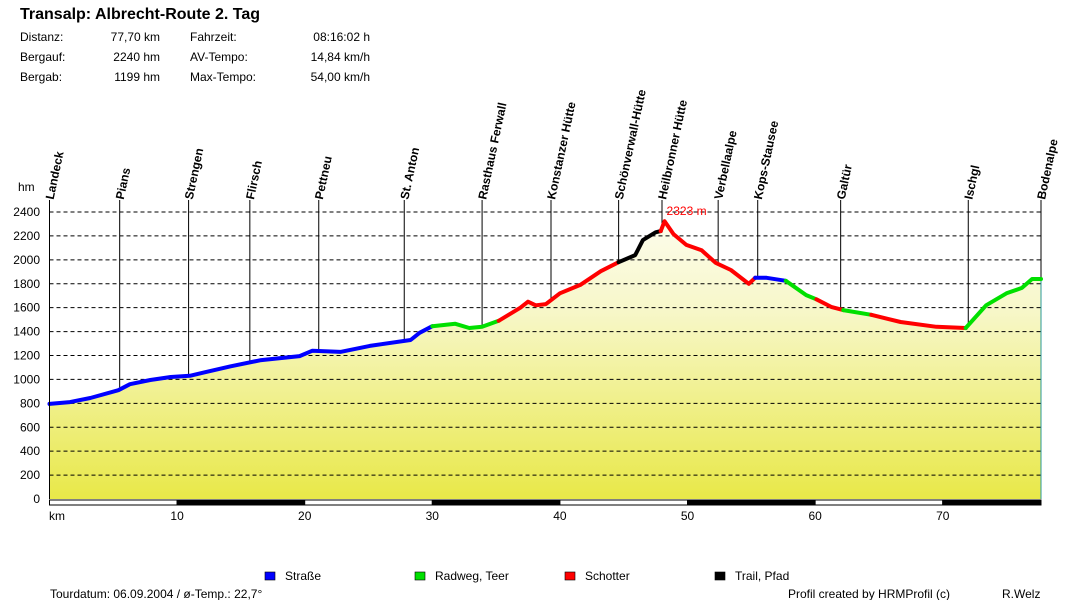  What do you see at coordinates (194, 174) in the screenshot?
I see `waypoint-label: Strengen` at bounding box center [194, 174].